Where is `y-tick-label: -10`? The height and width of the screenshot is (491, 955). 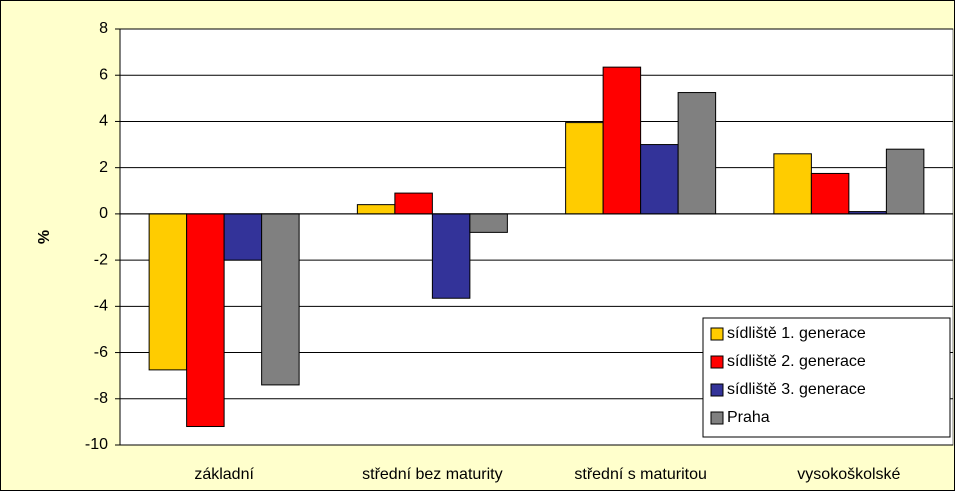
y-tick-label: -10 is located at coordinates (96, 444).